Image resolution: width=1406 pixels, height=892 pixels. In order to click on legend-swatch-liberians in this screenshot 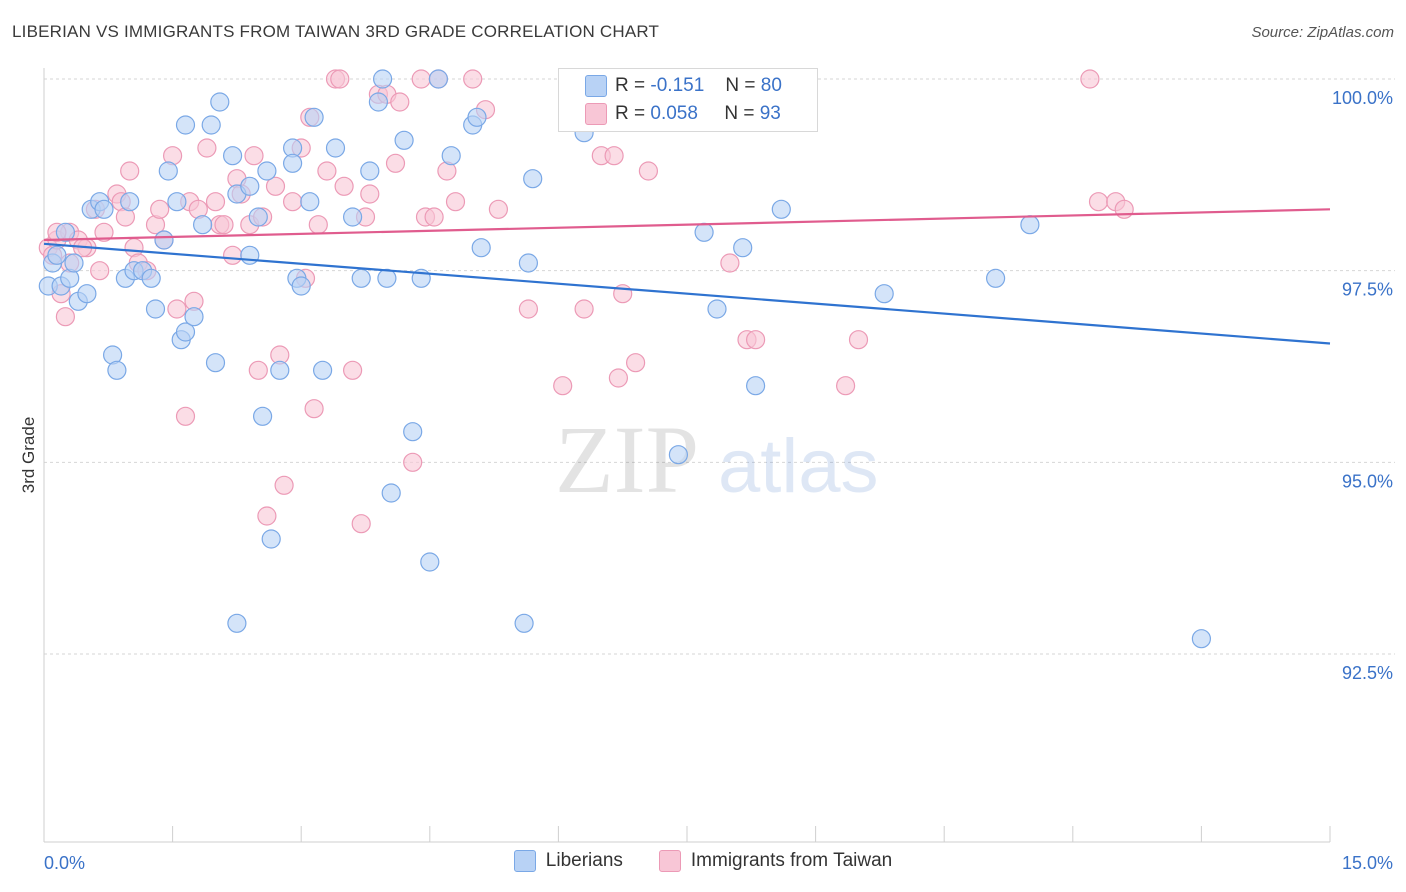, I will do `click(524, 861)`.